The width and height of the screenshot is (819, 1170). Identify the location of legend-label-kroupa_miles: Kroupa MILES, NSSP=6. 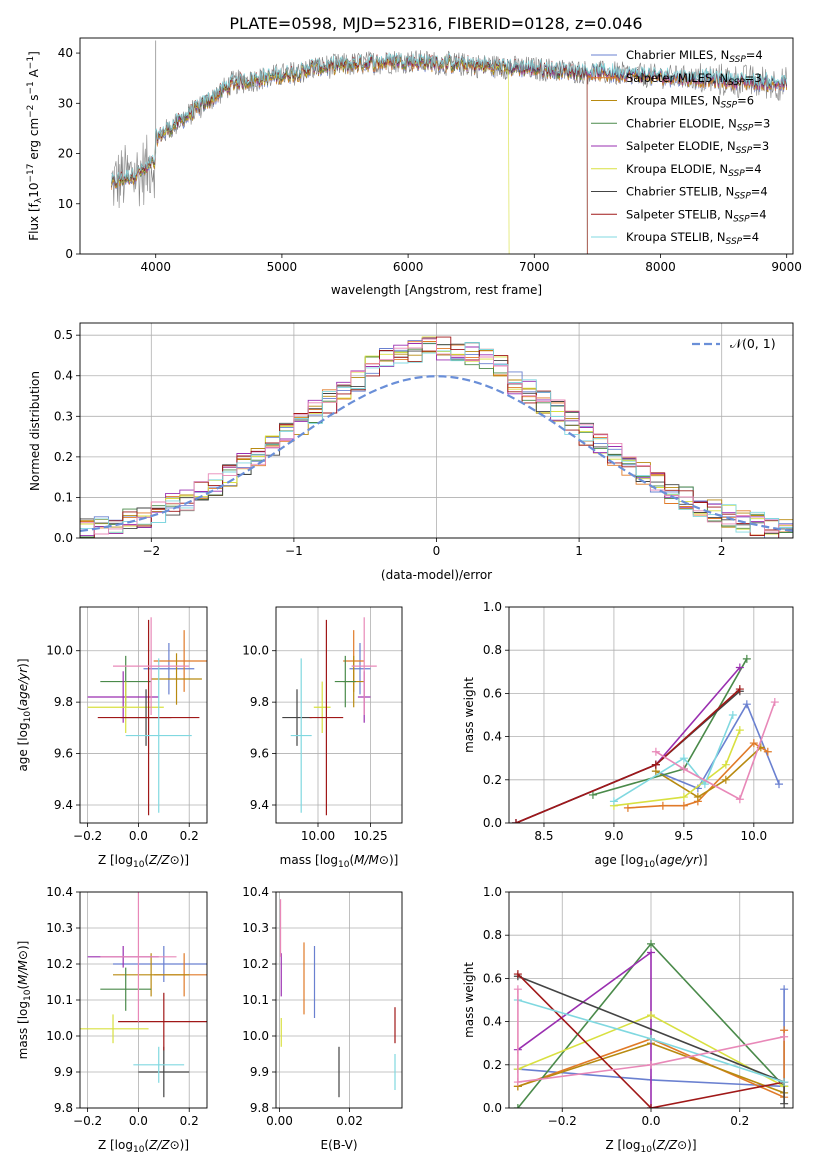
(690, 102).